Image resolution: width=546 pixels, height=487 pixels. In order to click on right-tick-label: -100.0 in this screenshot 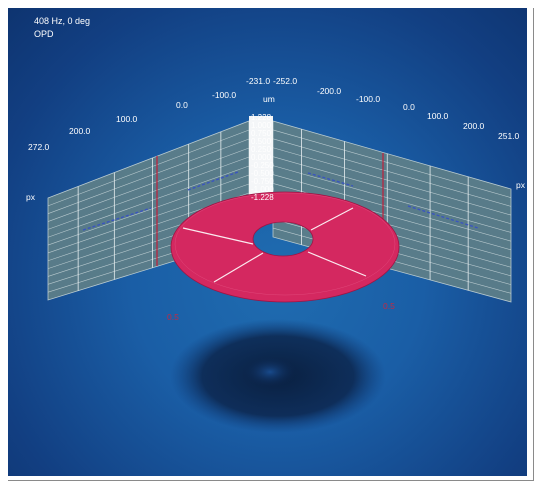, I will do `click(368, 99)`.